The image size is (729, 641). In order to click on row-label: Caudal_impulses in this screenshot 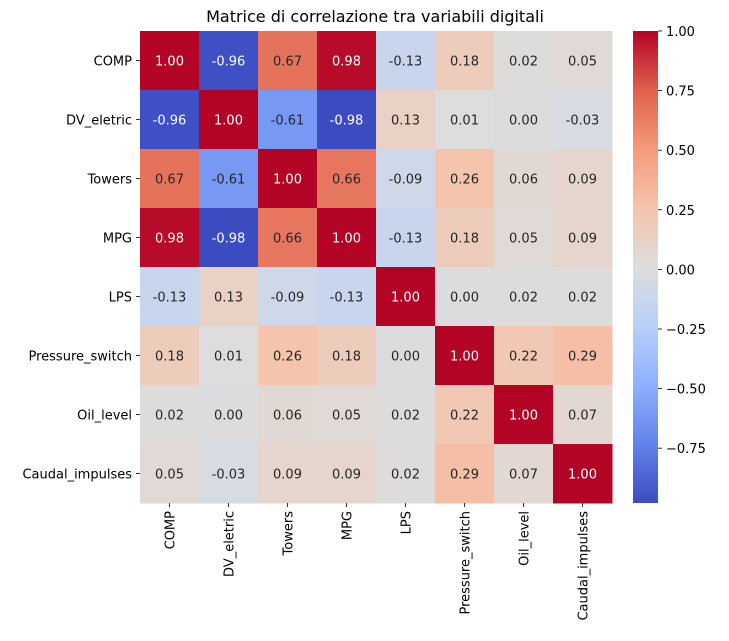, I will do `click(77, 475)`.